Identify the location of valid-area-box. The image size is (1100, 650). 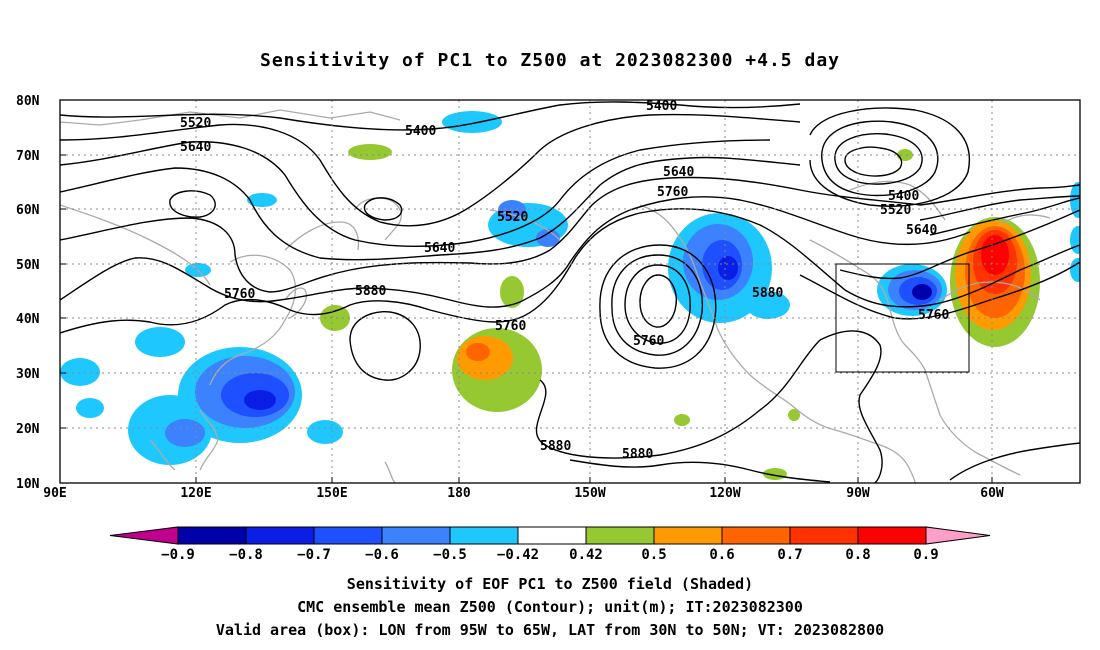
(902, 318).